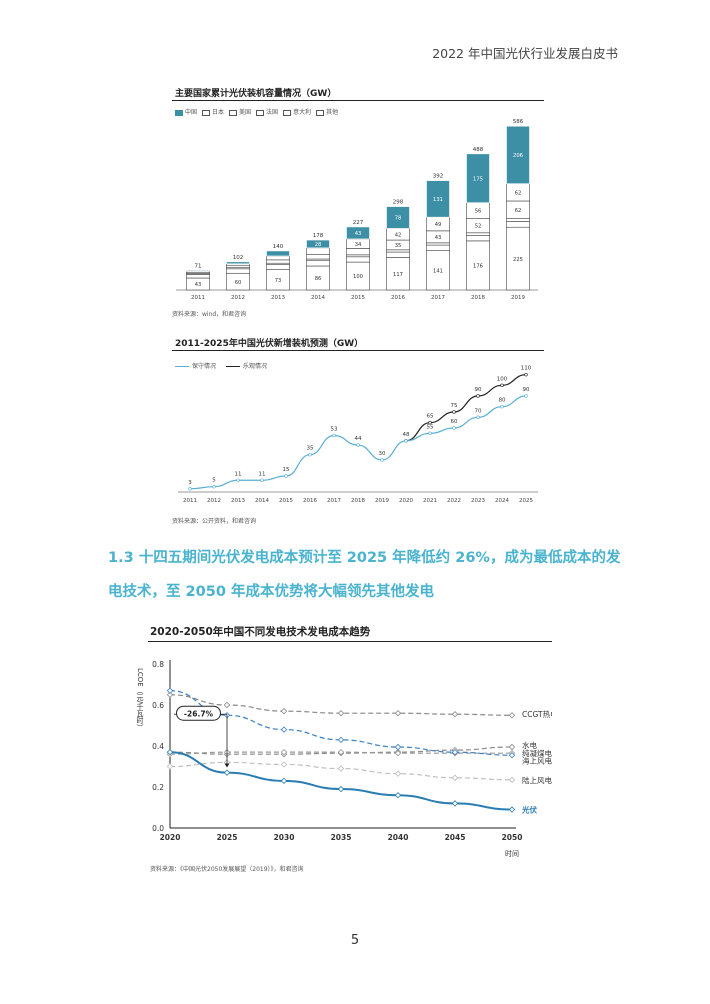 The image size is (710, 1004). Describe the element at coordinates (398, 298) in the screenshot. I see `chart1-x-tick-label: 2016` at that location.